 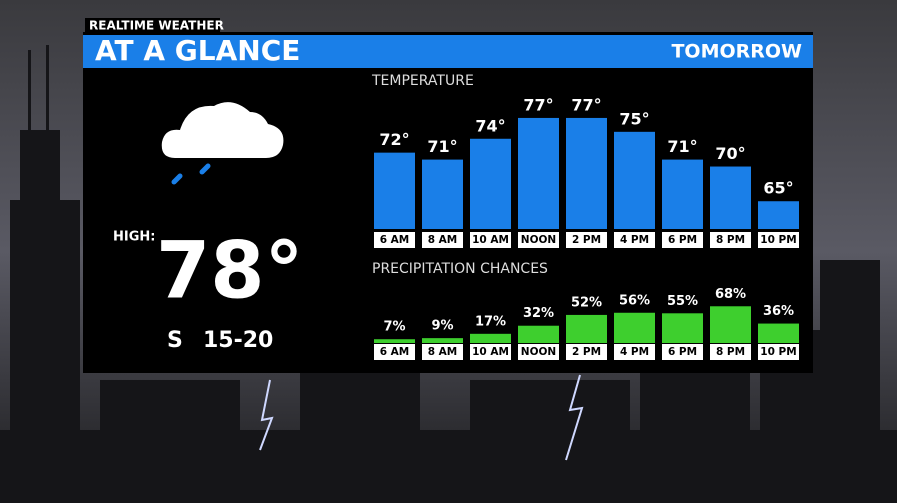 What do you see at coordinates (134, 237) in the screenshot?
I see `high-label: HIGH:` at bounding box center [134, 237].